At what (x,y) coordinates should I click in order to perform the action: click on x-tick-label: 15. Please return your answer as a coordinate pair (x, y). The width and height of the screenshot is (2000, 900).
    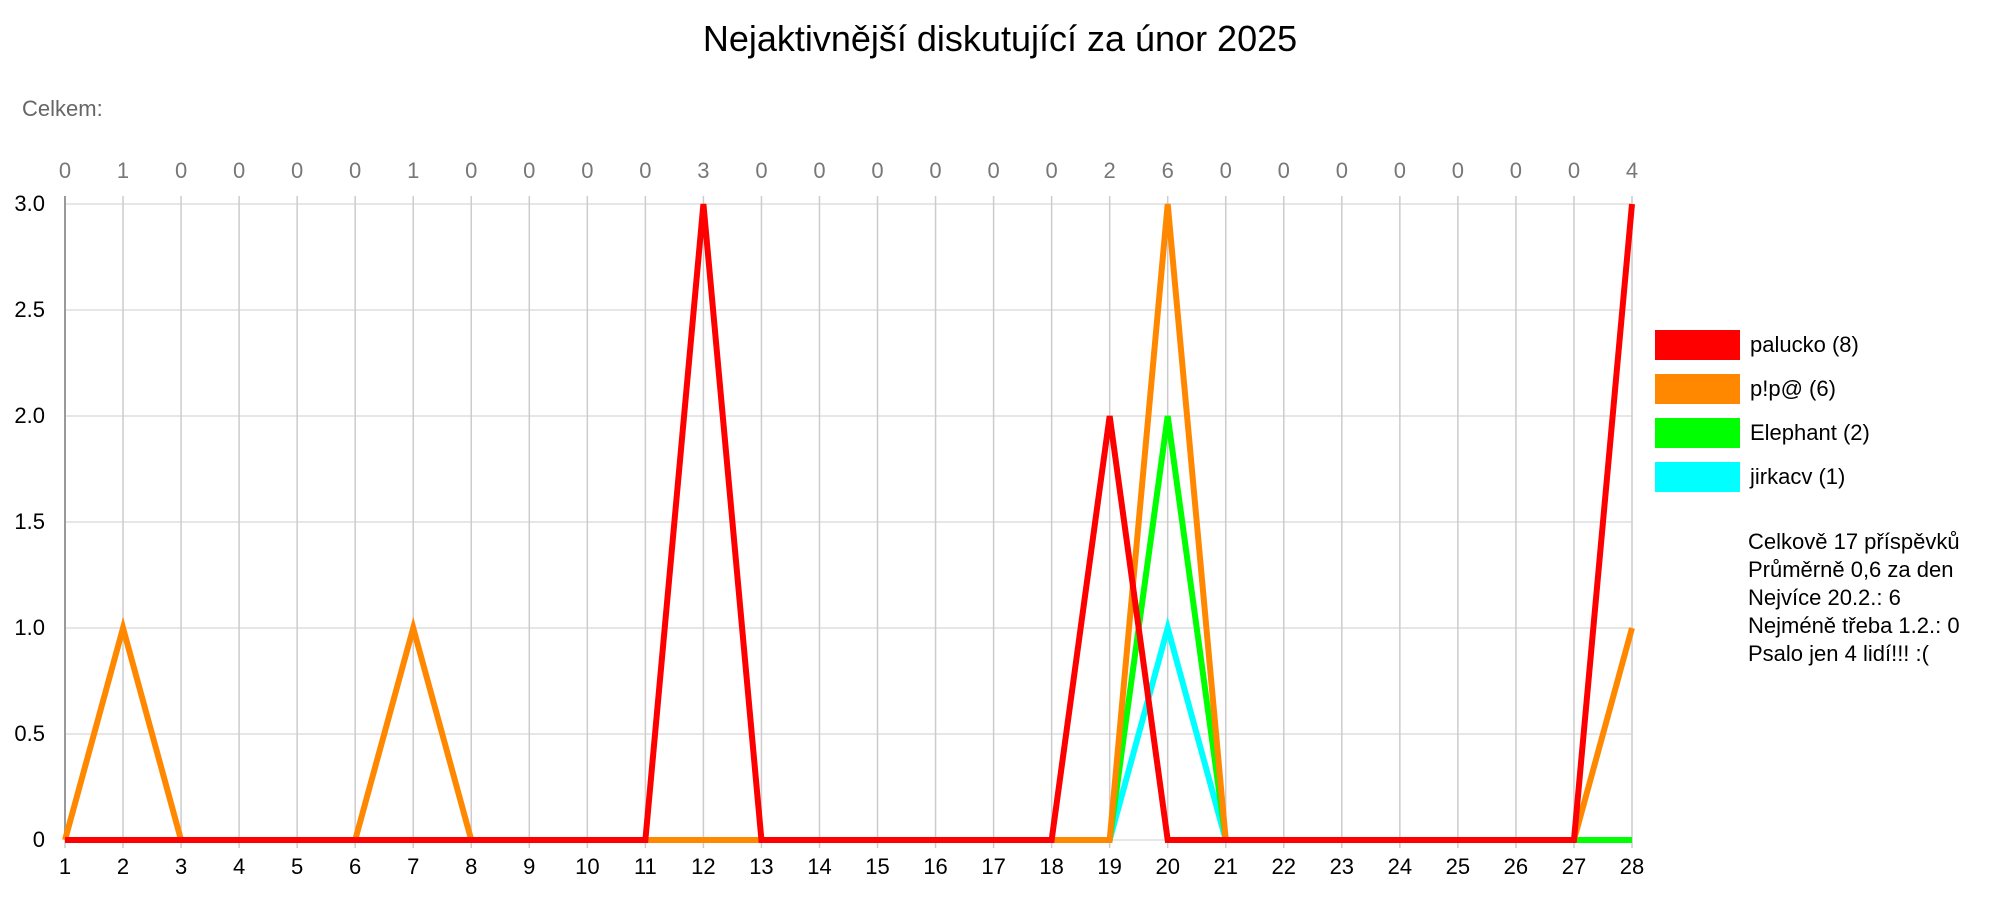
    Looking at the image, I should click on (877, 866).